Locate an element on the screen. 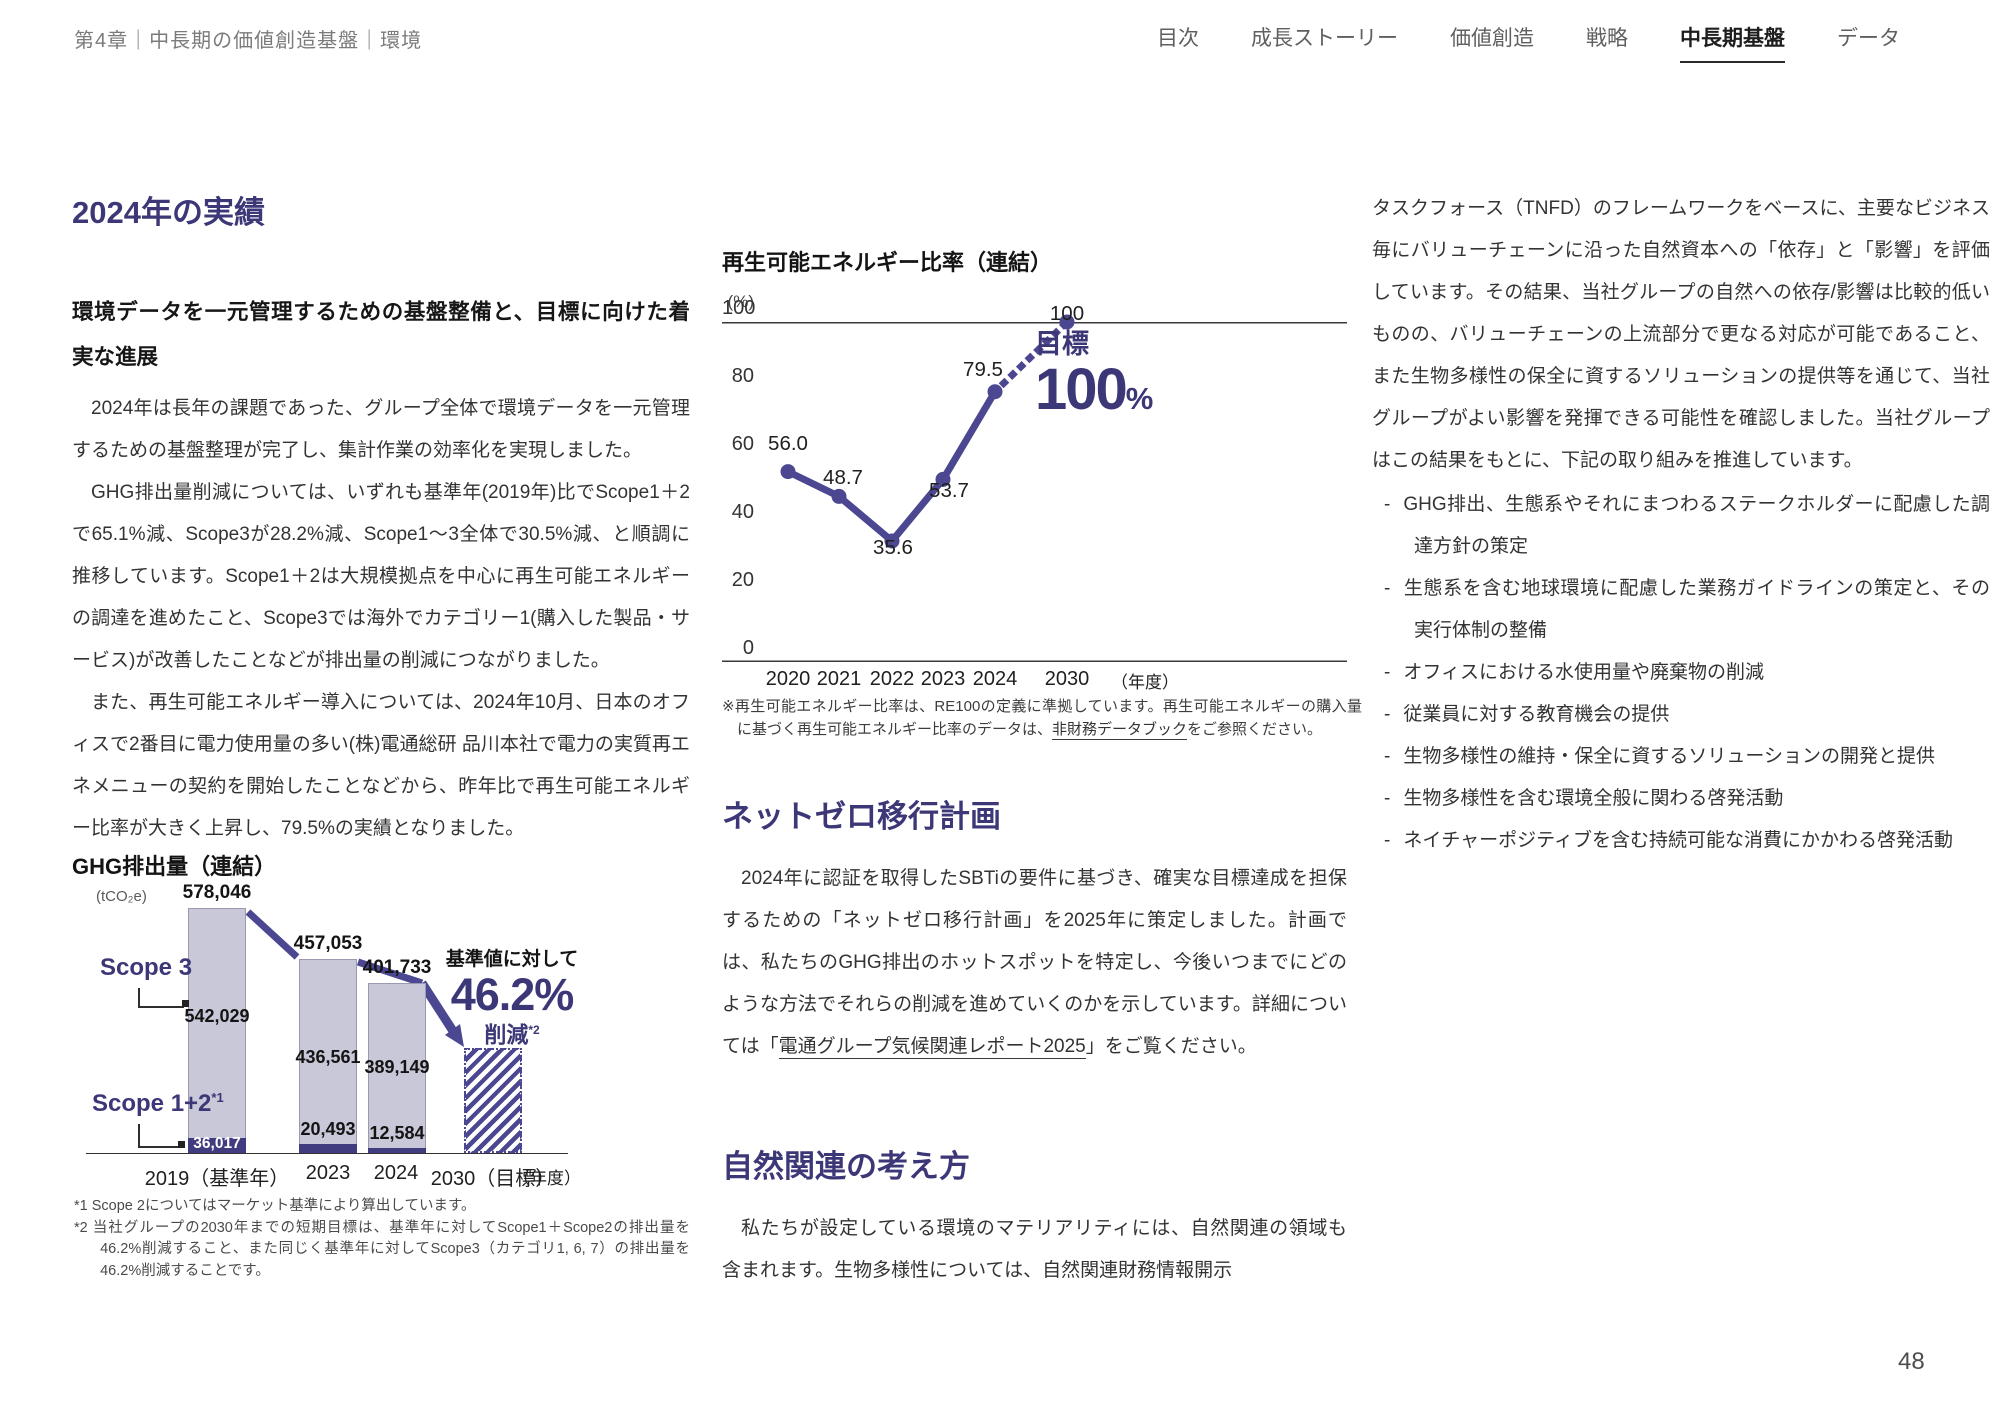 This screenshot has height=1415, width=2000. ghg-footnote-1: *1 Scope 2についてはマーケット基準により算出しています。 is located at coordinates (275, 1206).